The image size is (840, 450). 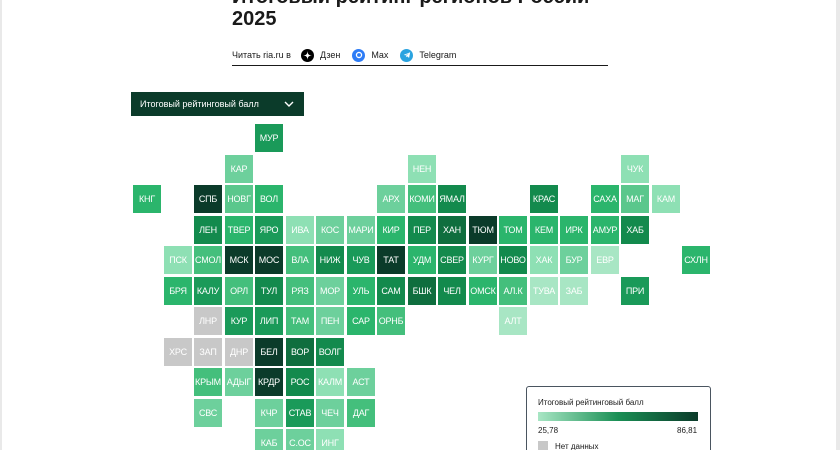 I want to click on region-tile: МСК, so click(x=239, y=260).